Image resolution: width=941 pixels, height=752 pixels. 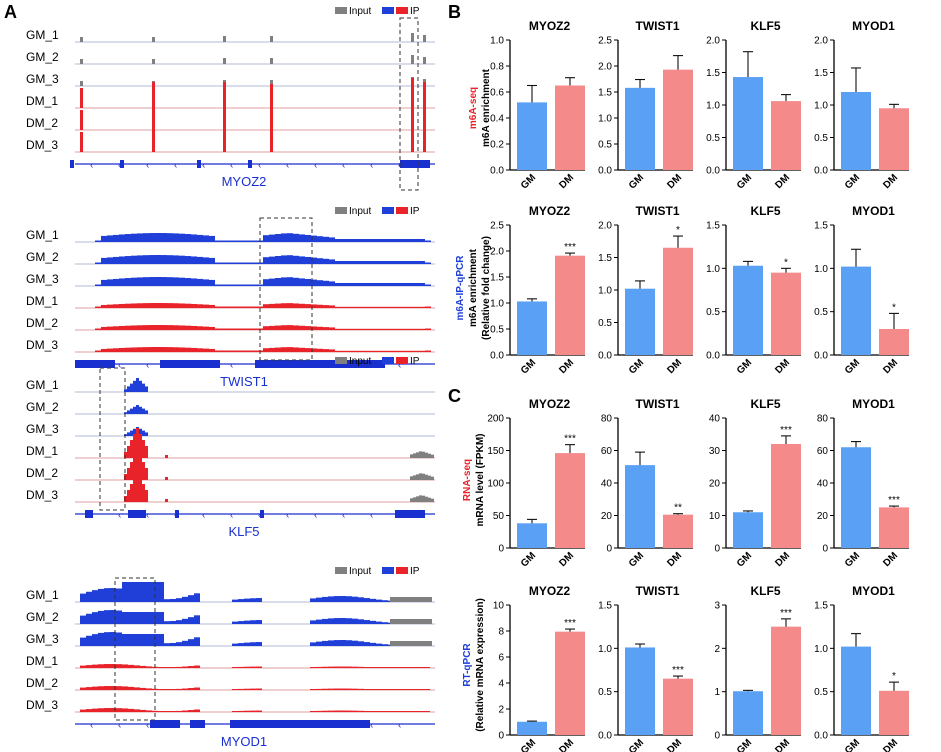 What do you see at coordinates (821, 606) in the screenshot?
I see `y-tick-label: 1.5` at bounding box center [821, 606].